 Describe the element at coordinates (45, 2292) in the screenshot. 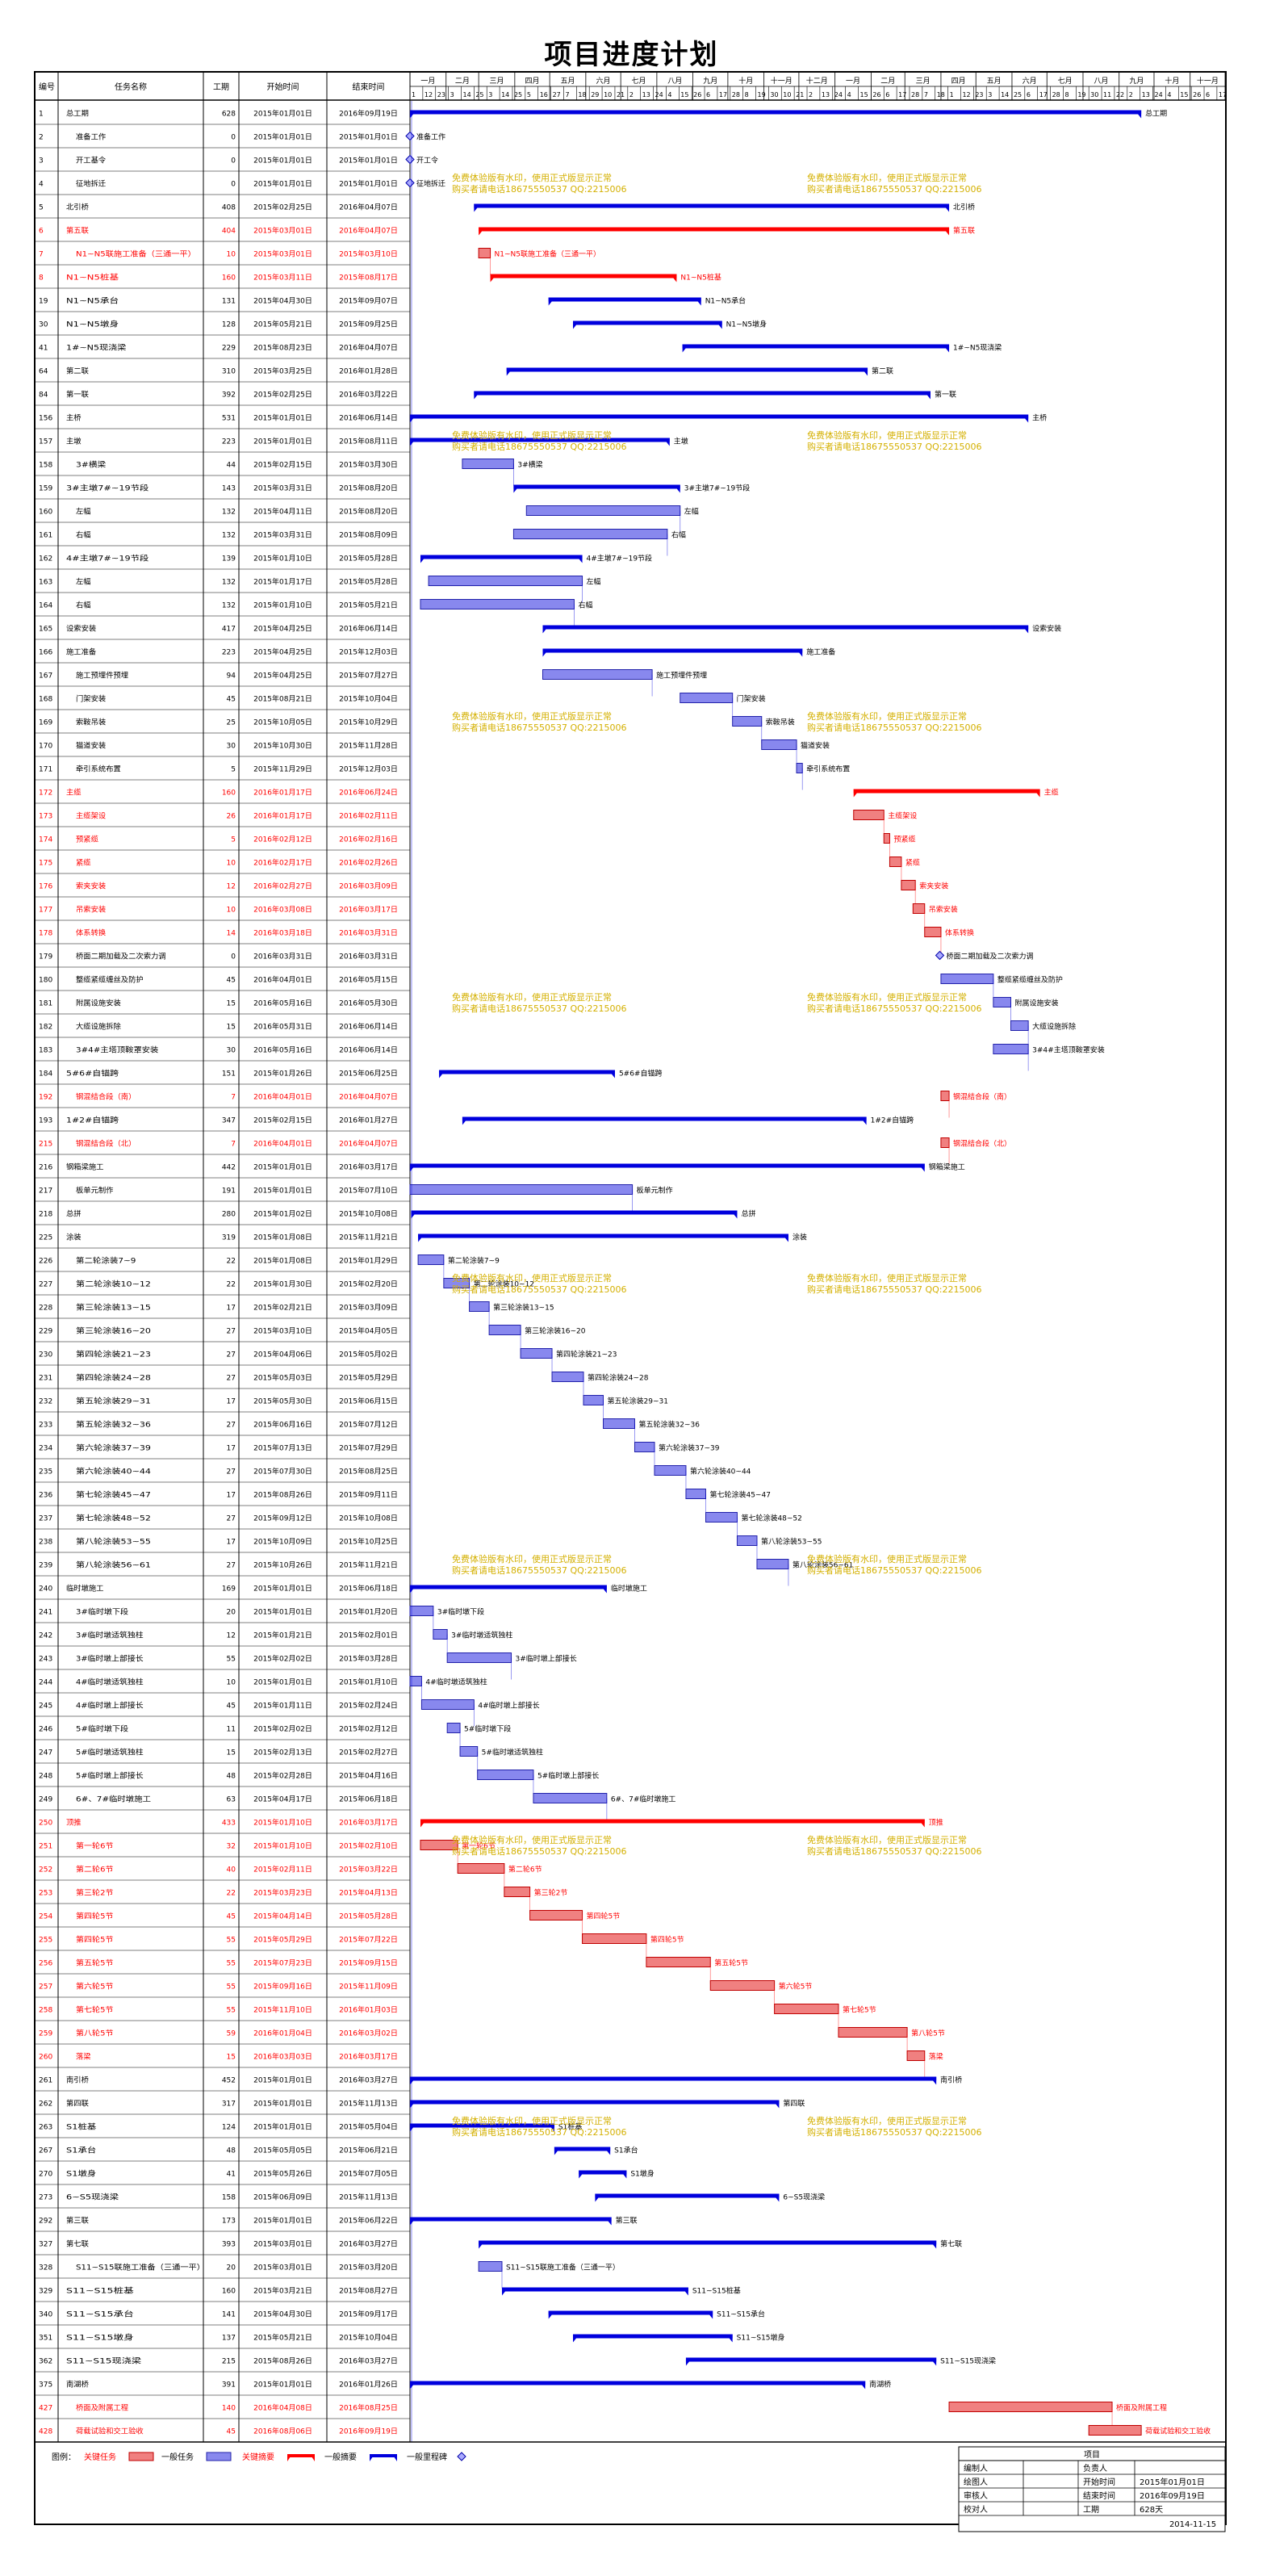

I see `task-id: 329` at that location.